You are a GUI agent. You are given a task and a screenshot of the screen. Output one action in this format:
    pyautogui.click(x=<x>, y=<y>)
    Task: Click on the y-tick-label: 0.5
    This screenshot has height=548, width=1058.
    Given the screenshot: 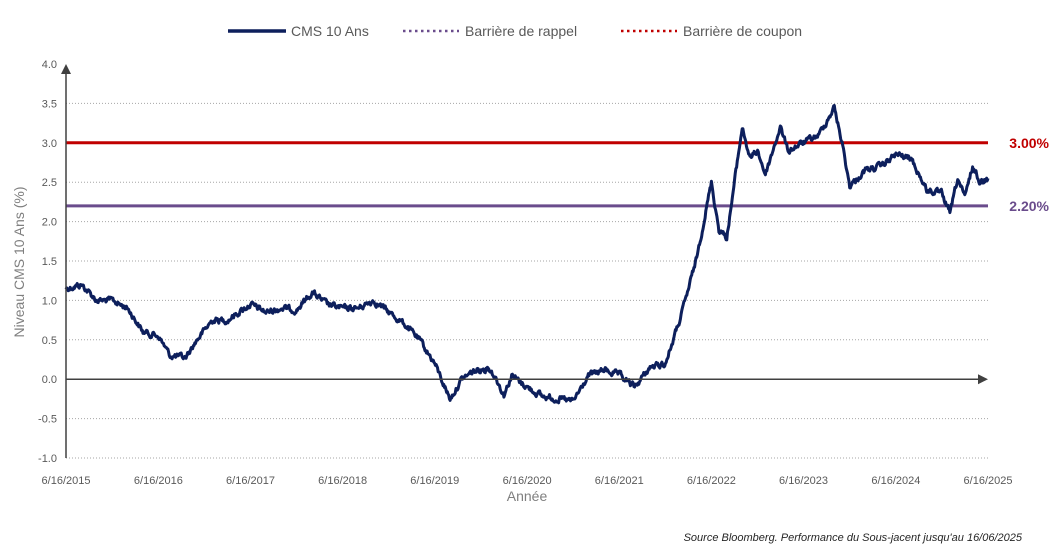 What is the action you would take?
    pyautogui.click(x=49, y=341)
    